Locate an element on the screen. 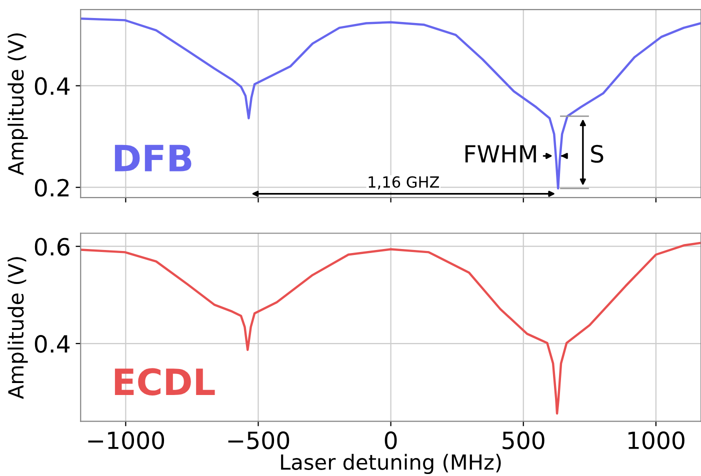 The width and height of the screenshot is (701, 476). annotation: S is located at coordinates (597, 153).